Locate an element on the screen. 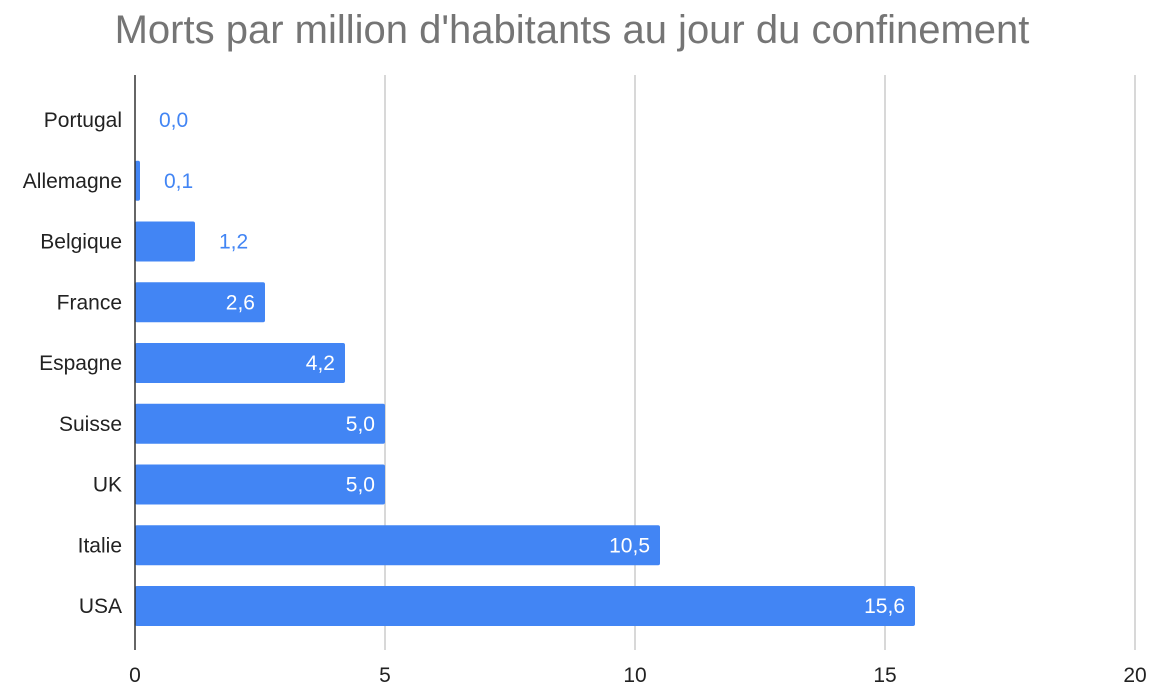 The width and height of the screenshot is (1164, 694). category-label: France is located at coordinates (89, 302).